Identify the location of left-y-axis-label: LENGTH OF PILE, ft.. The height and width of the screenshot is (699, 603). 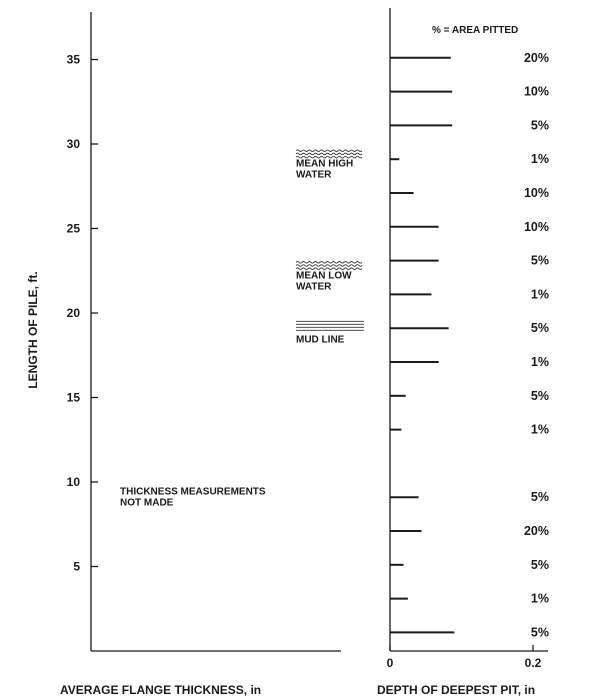
(33, 329).